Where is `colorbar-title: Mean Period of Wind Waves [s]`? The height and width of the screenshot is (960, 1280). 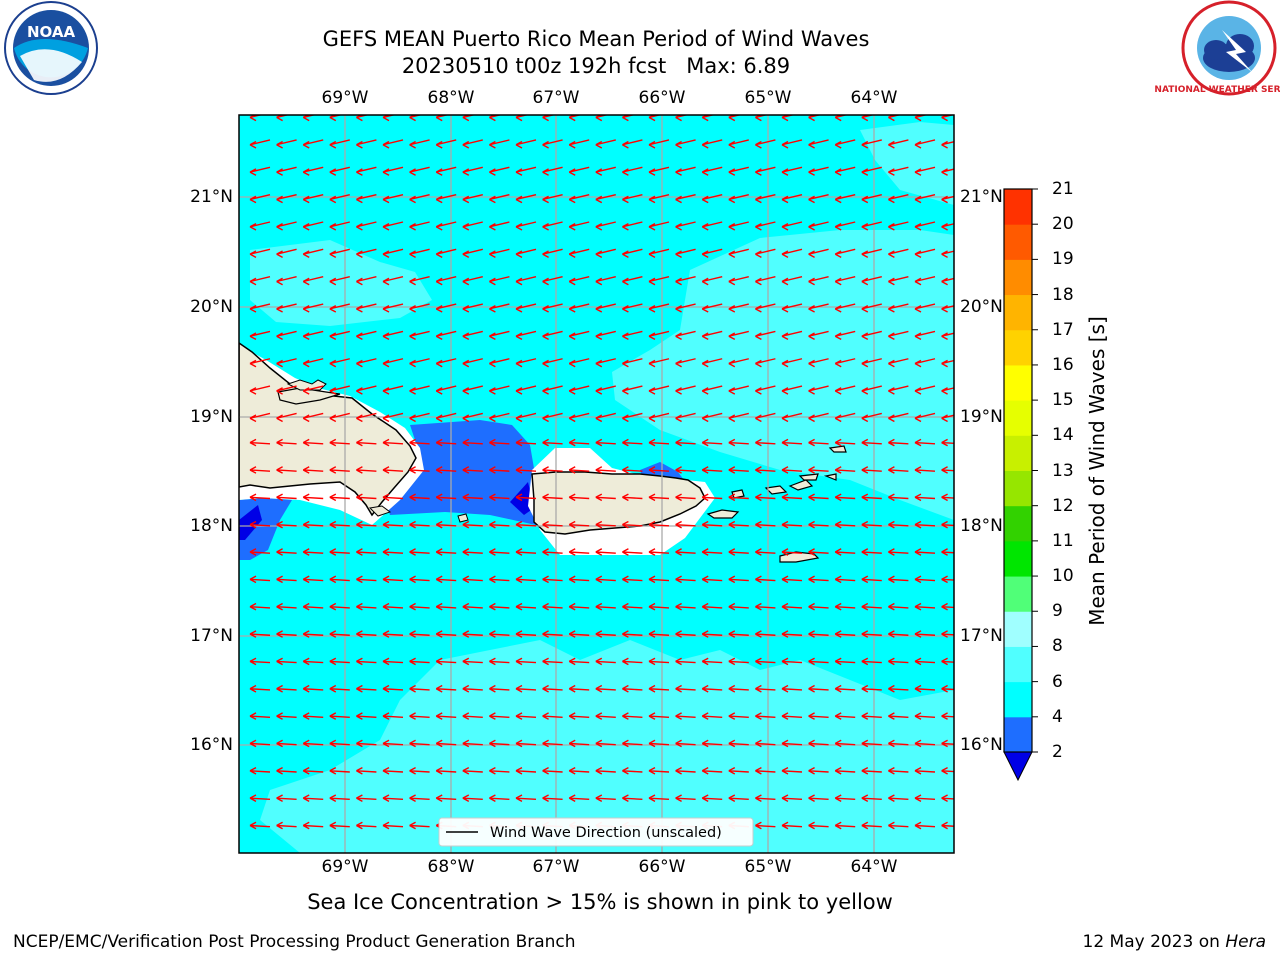
colorbar-title: Mean Period of Wind Waves [s] is located at coordinates (1097, 471).